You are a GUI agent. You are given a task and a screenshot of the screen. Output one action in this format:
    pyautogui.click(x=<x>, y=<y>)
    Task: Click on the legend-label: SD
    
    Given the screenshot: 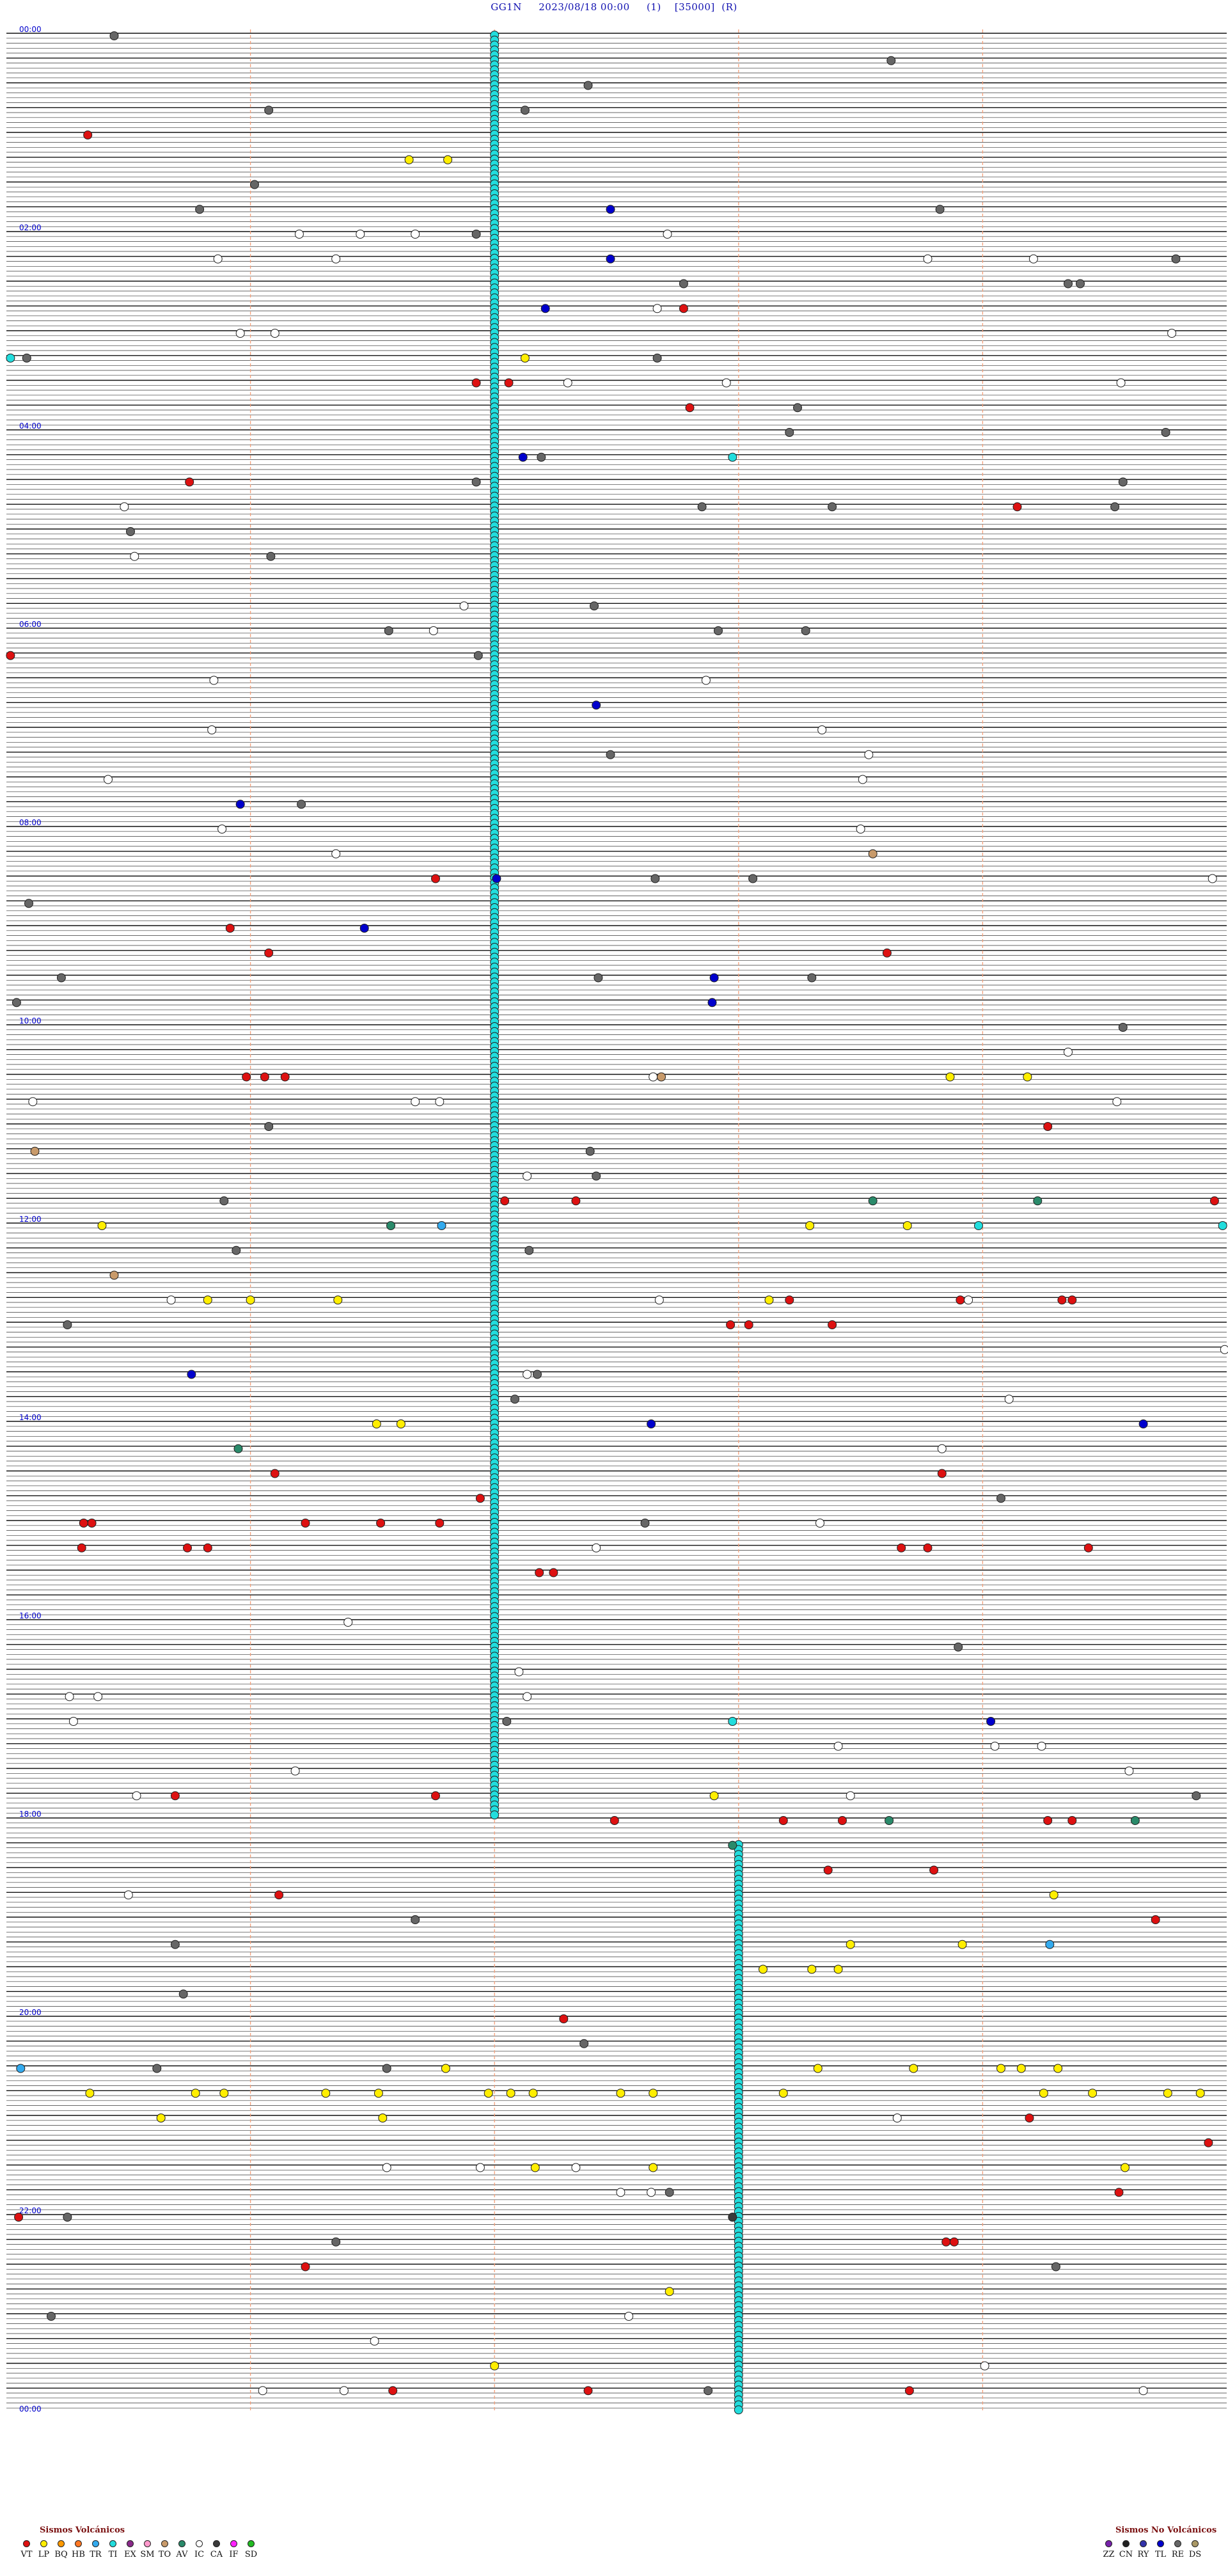 What is the action you would take?
    pyautogui.click(x=251, y=2554)
    